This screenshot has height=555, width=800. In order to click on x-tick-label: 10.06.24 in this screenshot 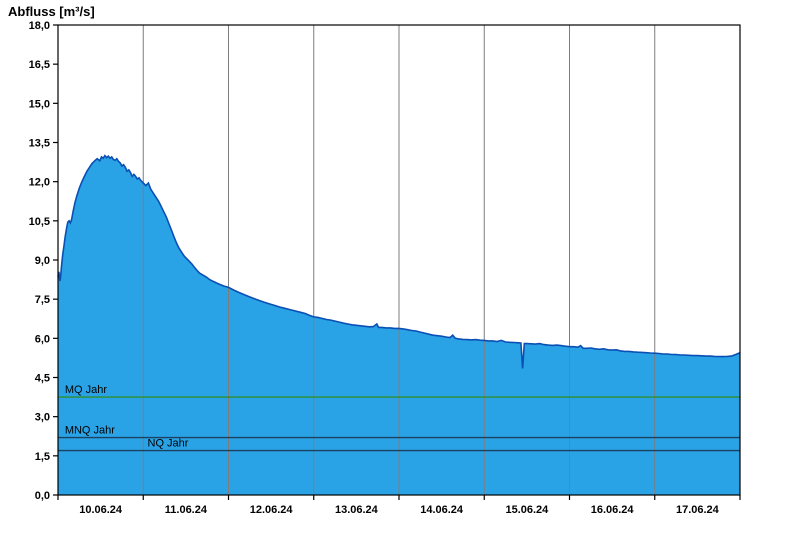, I will do `click(101, 510)`.